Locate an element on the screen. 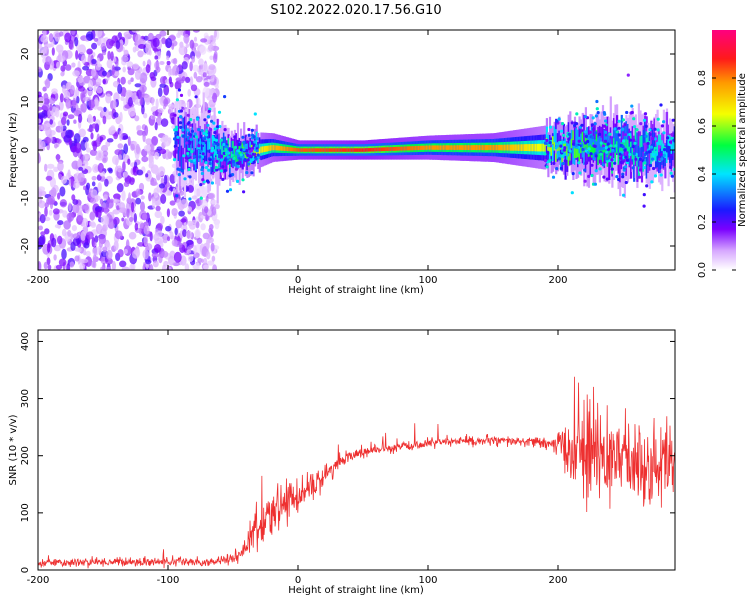  y-tick-label: 400 is located at coordinates (25, 341).